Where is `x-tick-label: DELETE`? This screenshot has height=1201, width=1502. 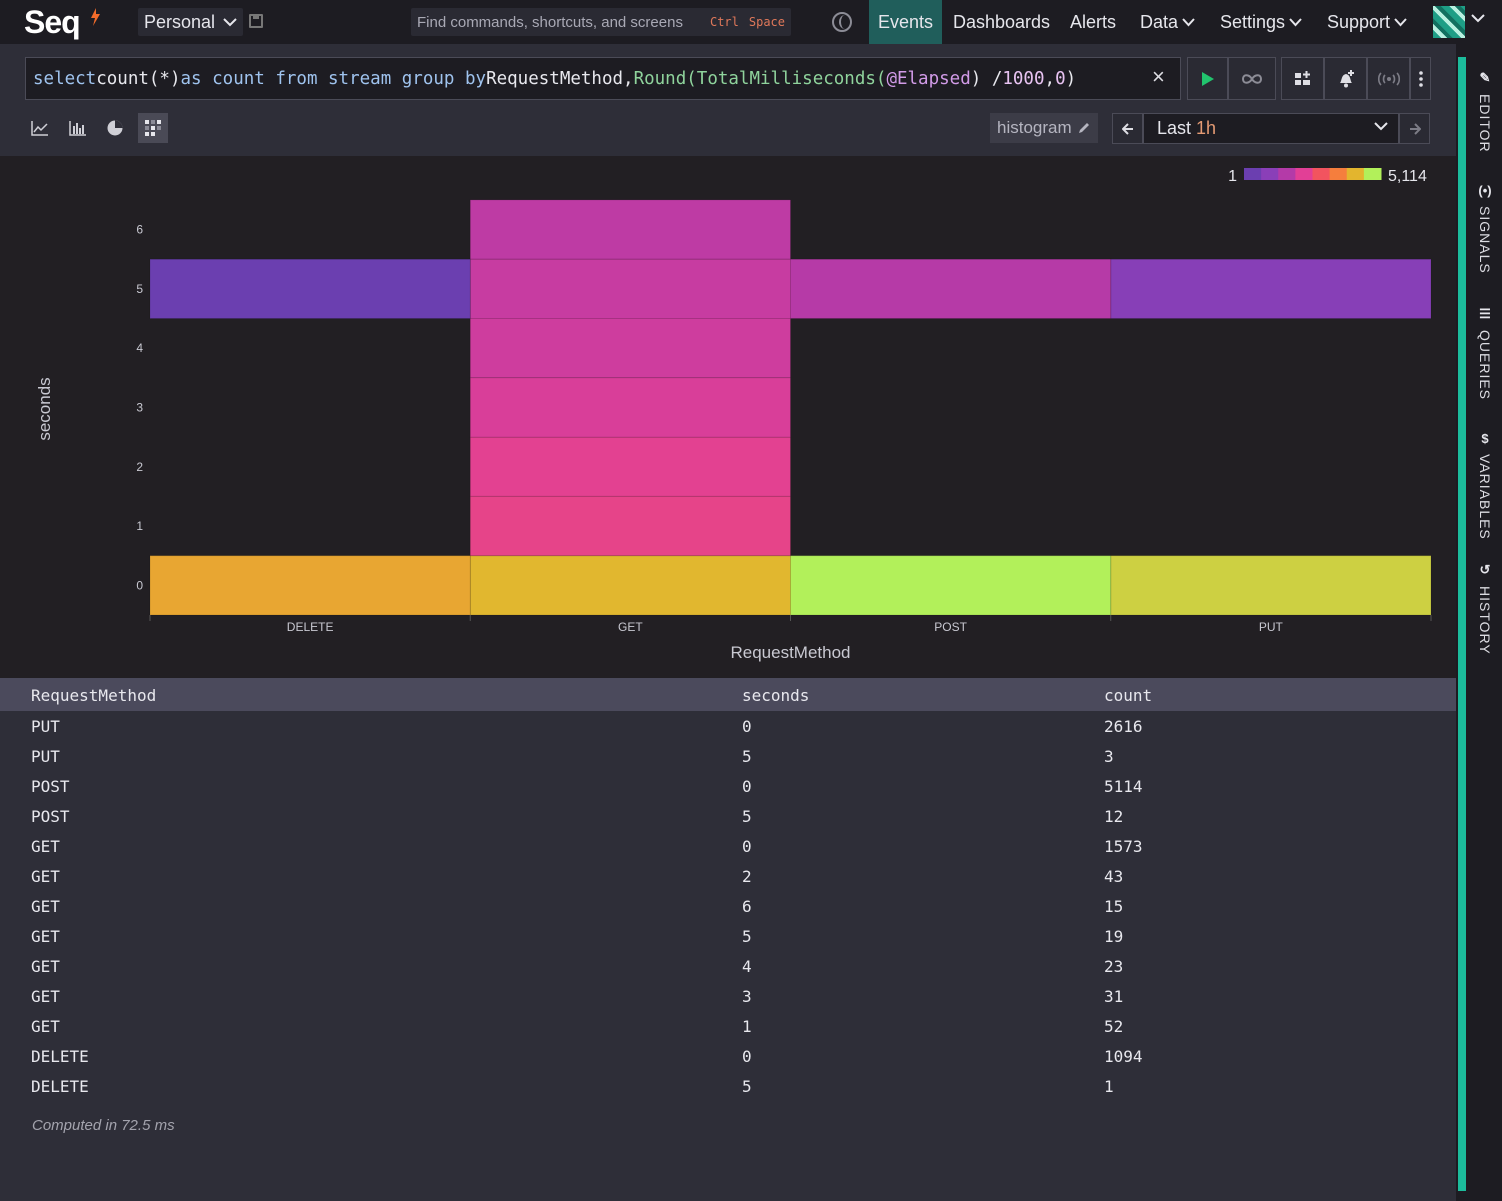 x-tick-label: DELETE is located at coordinates (310, 627).